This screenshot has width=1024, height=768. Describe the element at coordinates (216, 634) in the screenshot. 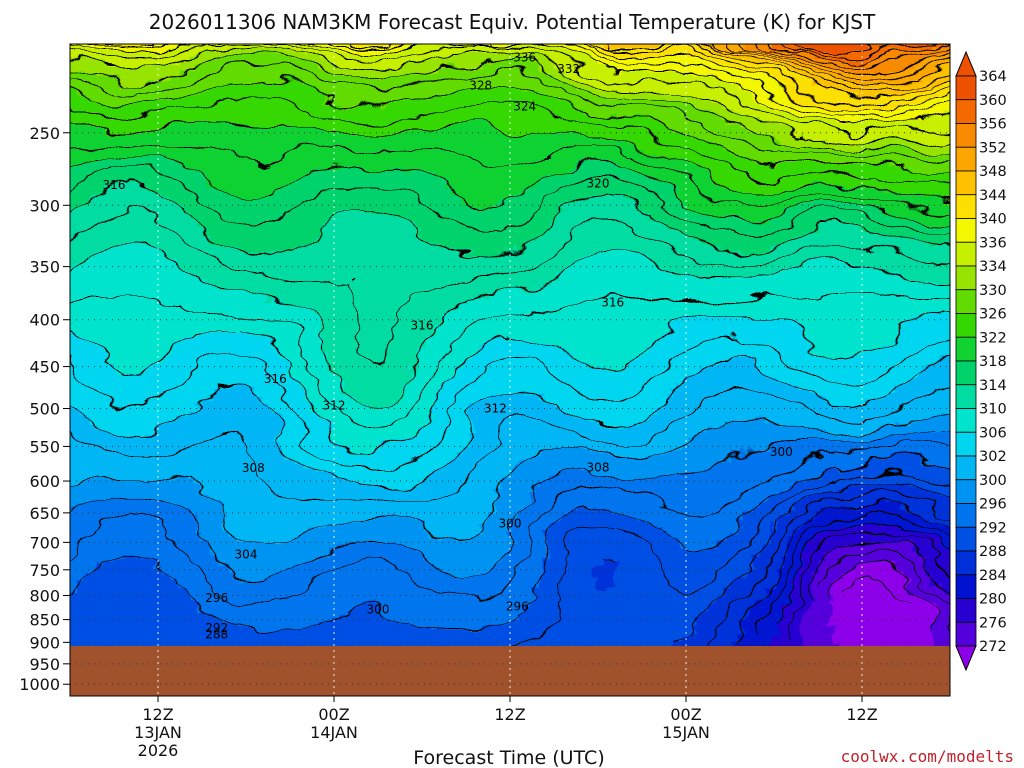

I see `contour-label: 288` at that location.